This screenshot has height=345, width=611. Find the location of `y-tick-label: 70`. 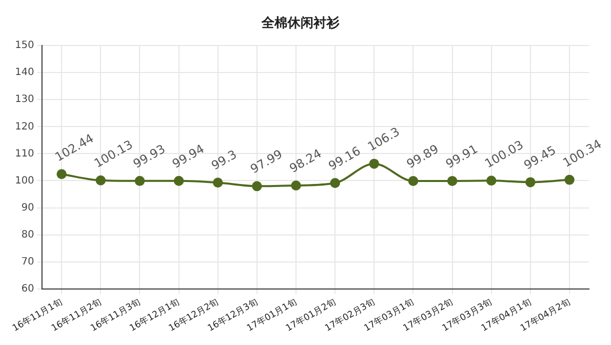

y-tick-label: 70 is located at coordinates (27, 262).